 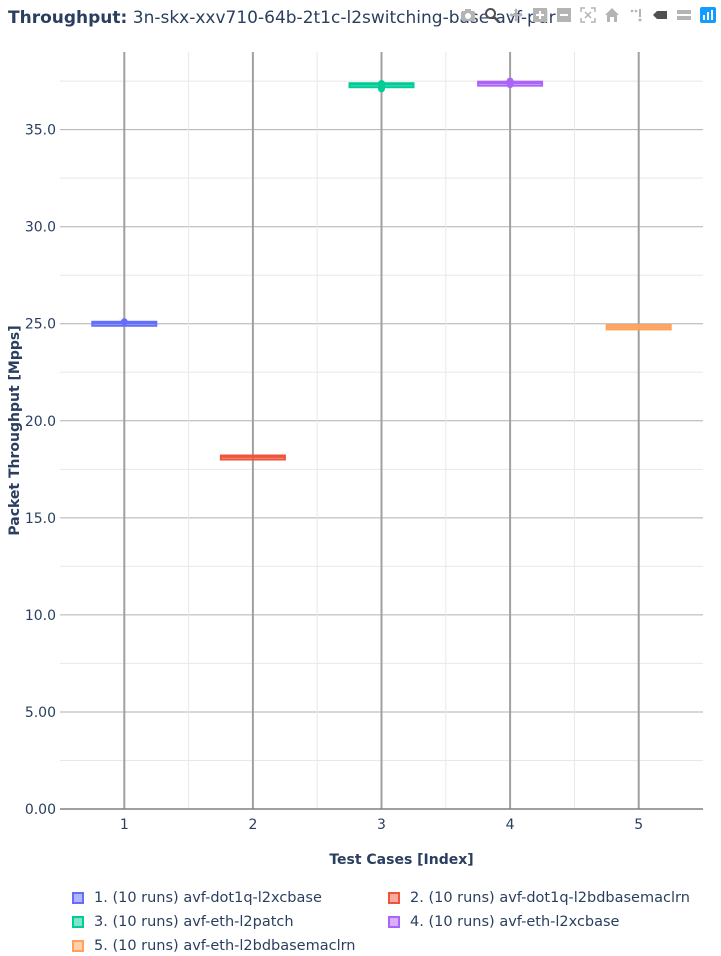 What do you see at coordinates (510, 825) in the screenshot?
I see `x-tick-label: 4` at bounding box center [510, 825].